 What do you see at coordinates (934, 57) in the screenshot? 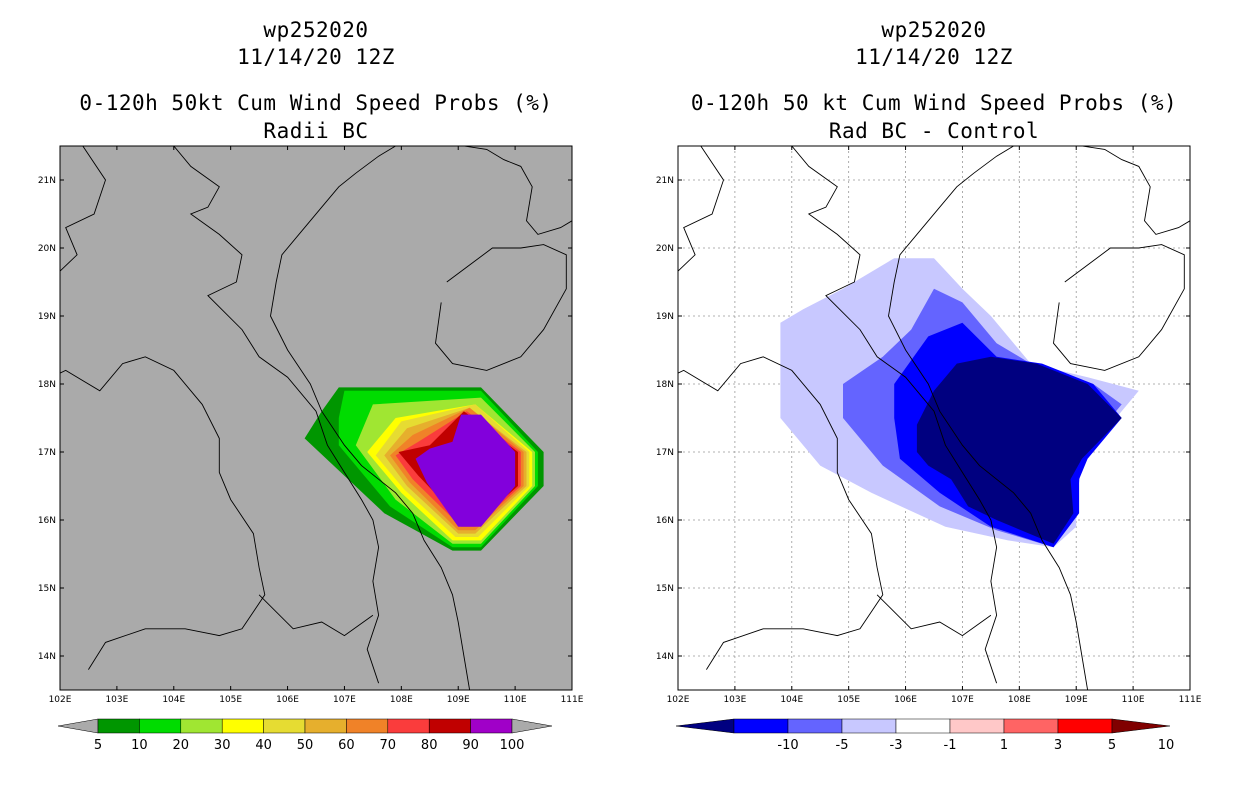
I see `right-datetime: 11/14/20 12Z` at bounding box center [934, 57].